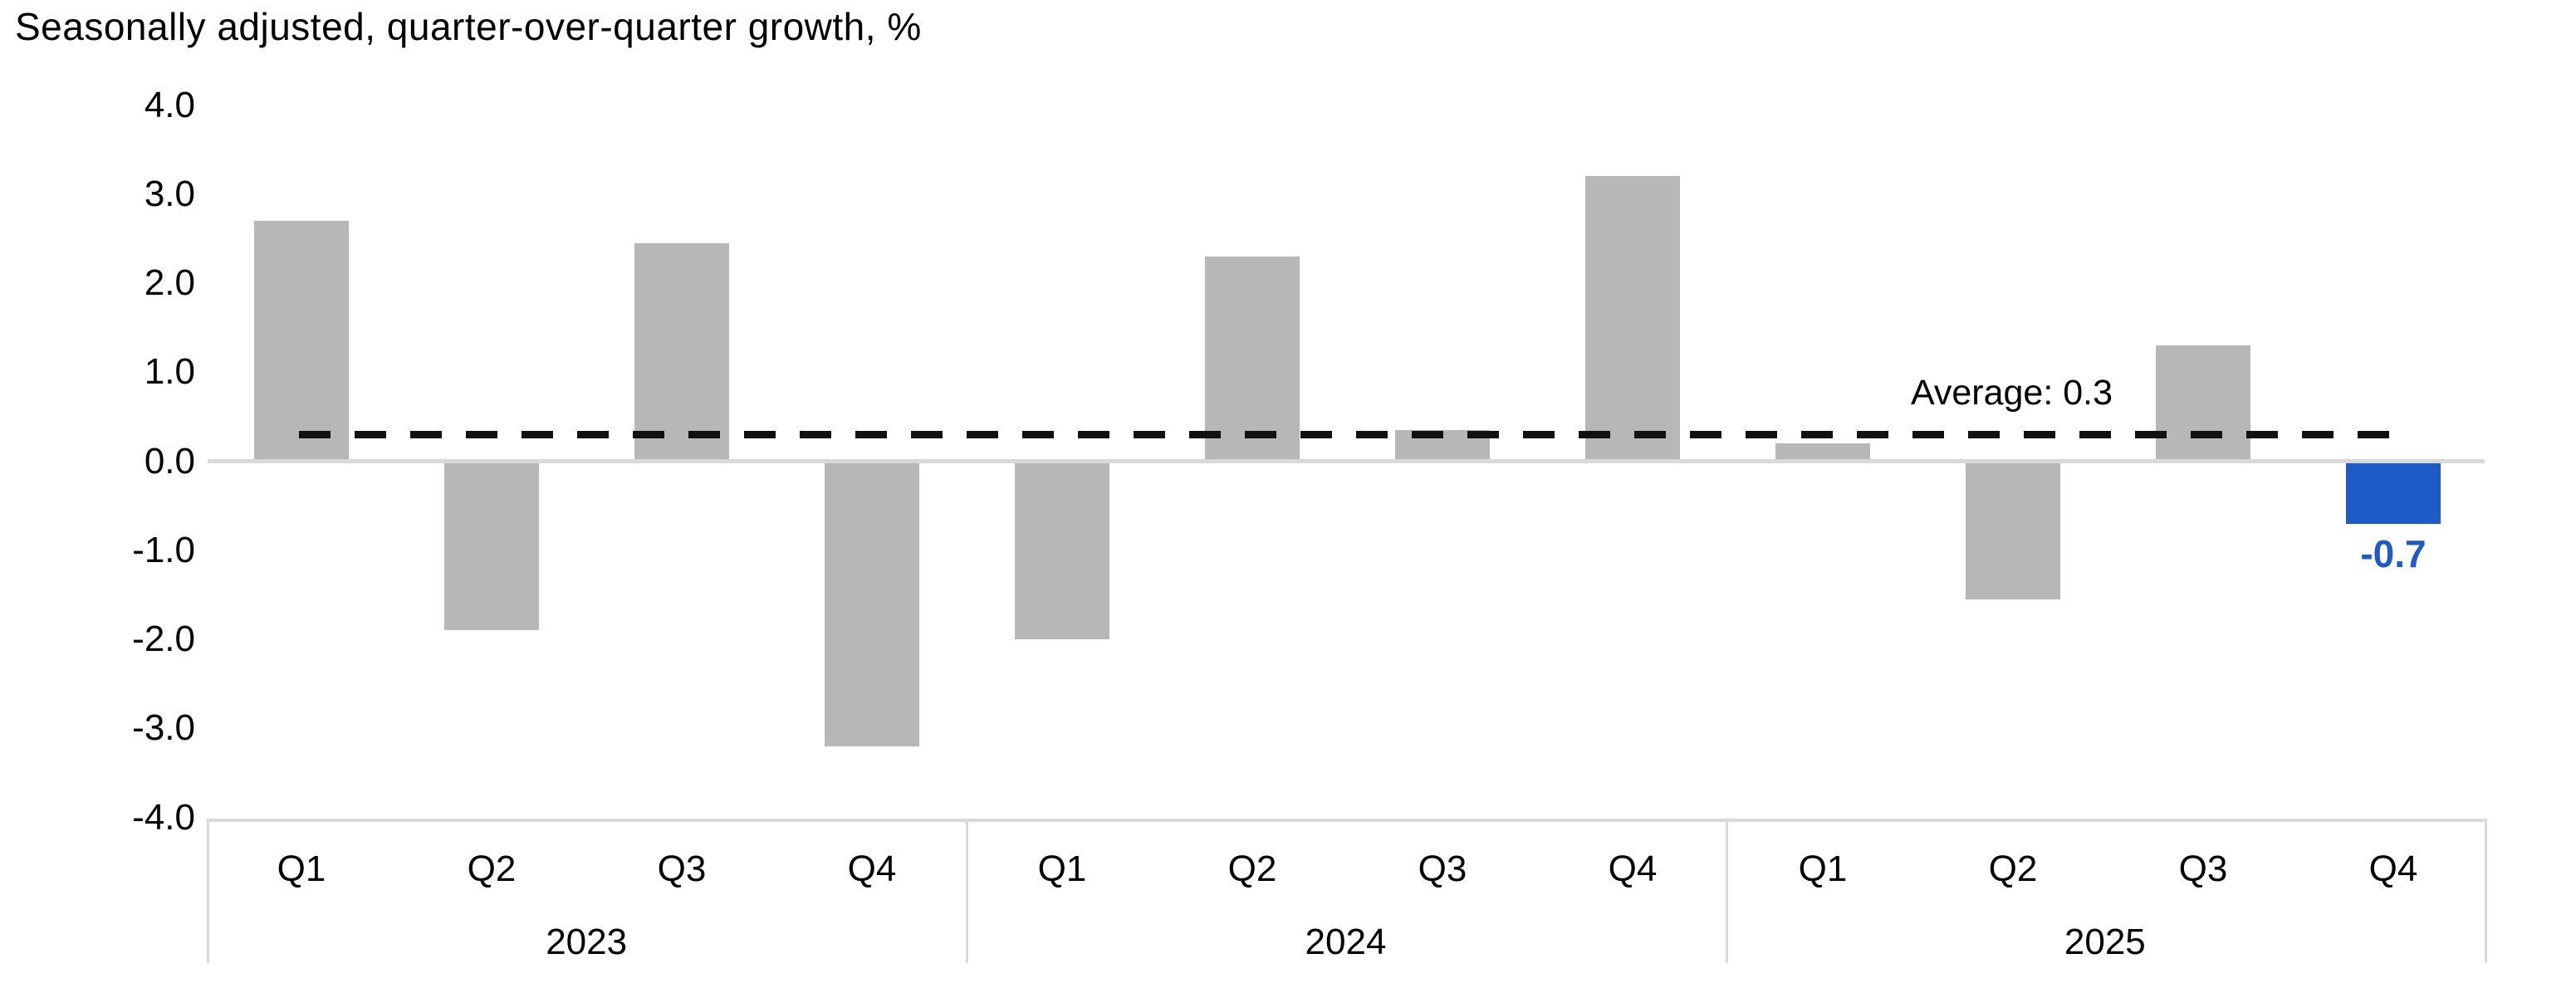  What do you see at coordinates (1346, 942) in the screenshot?
I see `x-axis-year-label: 2024` at bounding box center [1346, 942].